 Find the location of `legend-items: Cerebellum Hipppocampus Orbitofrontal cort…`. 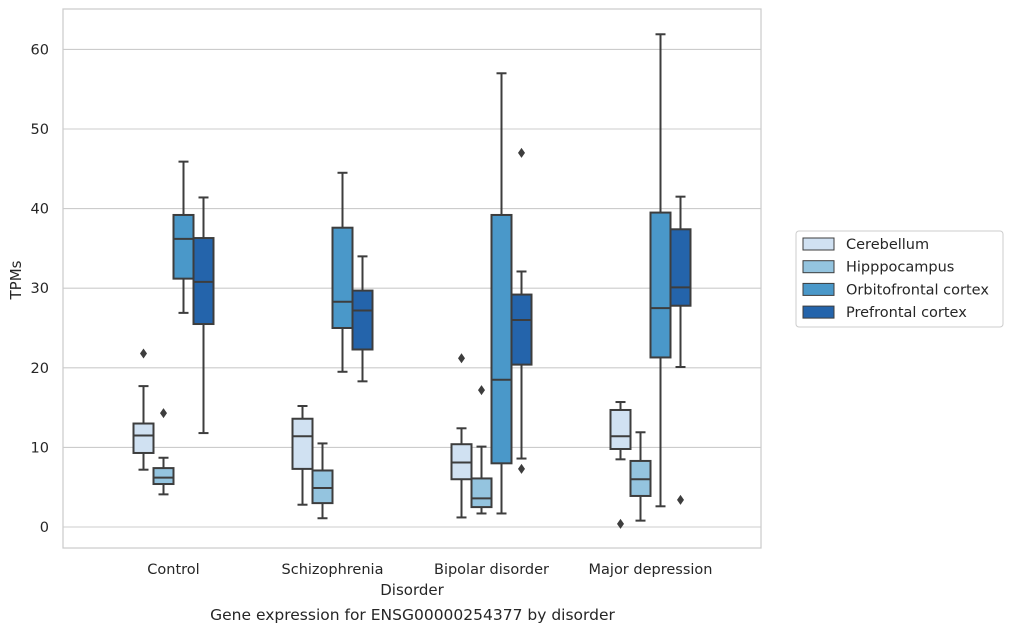

legend-items: Cerebellum Hipppocampus Orbitofrontal cort… is located at coordinates (895, 279).